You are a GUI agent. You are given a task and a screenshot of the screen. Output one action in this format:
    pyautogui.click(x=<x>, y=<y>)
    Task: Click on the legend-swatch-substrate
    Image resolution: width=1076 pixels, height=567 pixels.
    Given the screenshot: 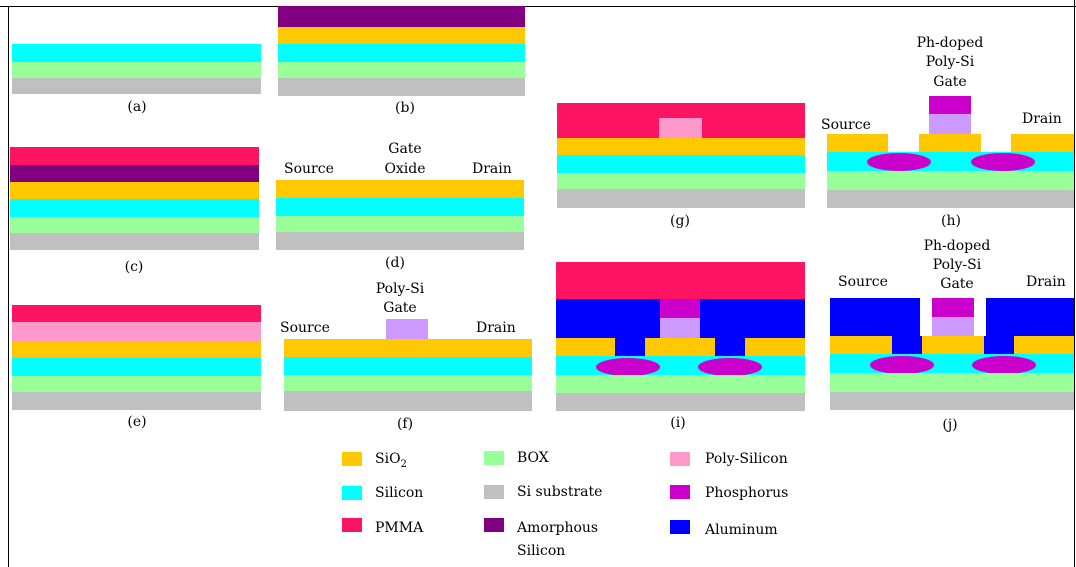 What is the action you would take?
    pyautogui.click(x=494, y=492)
    